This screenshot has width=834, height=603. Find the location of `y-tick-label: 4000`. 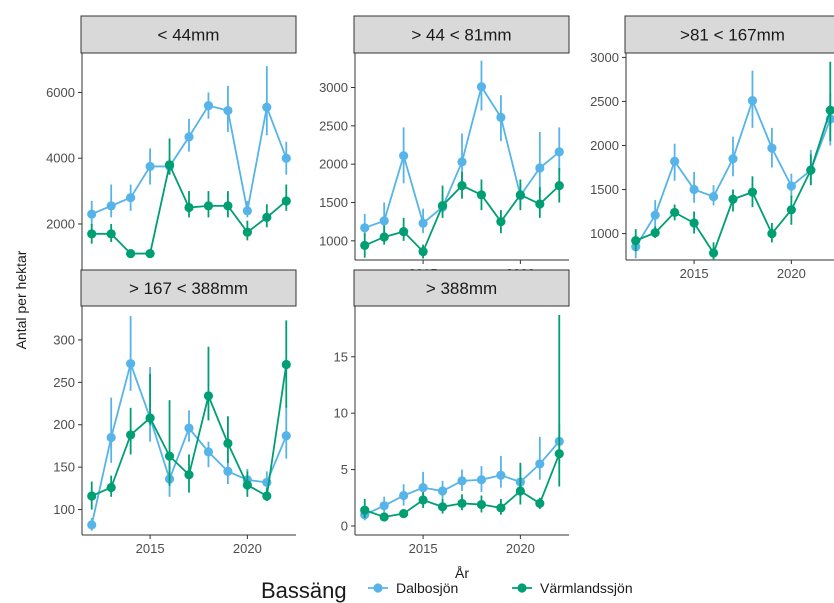

y-tick-label: 4000 is located at coordinates (60, 158).